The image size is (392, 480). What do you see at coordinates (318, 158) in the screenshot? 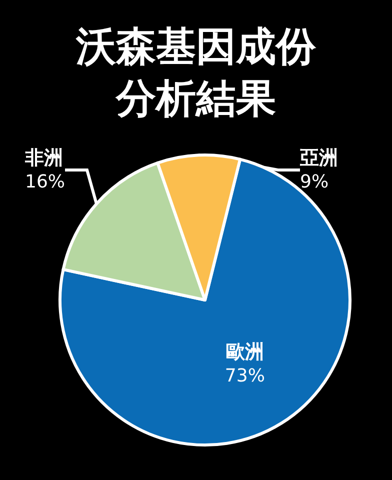
I see `slice-label: 亞洲` at bounding box center [318, 158].